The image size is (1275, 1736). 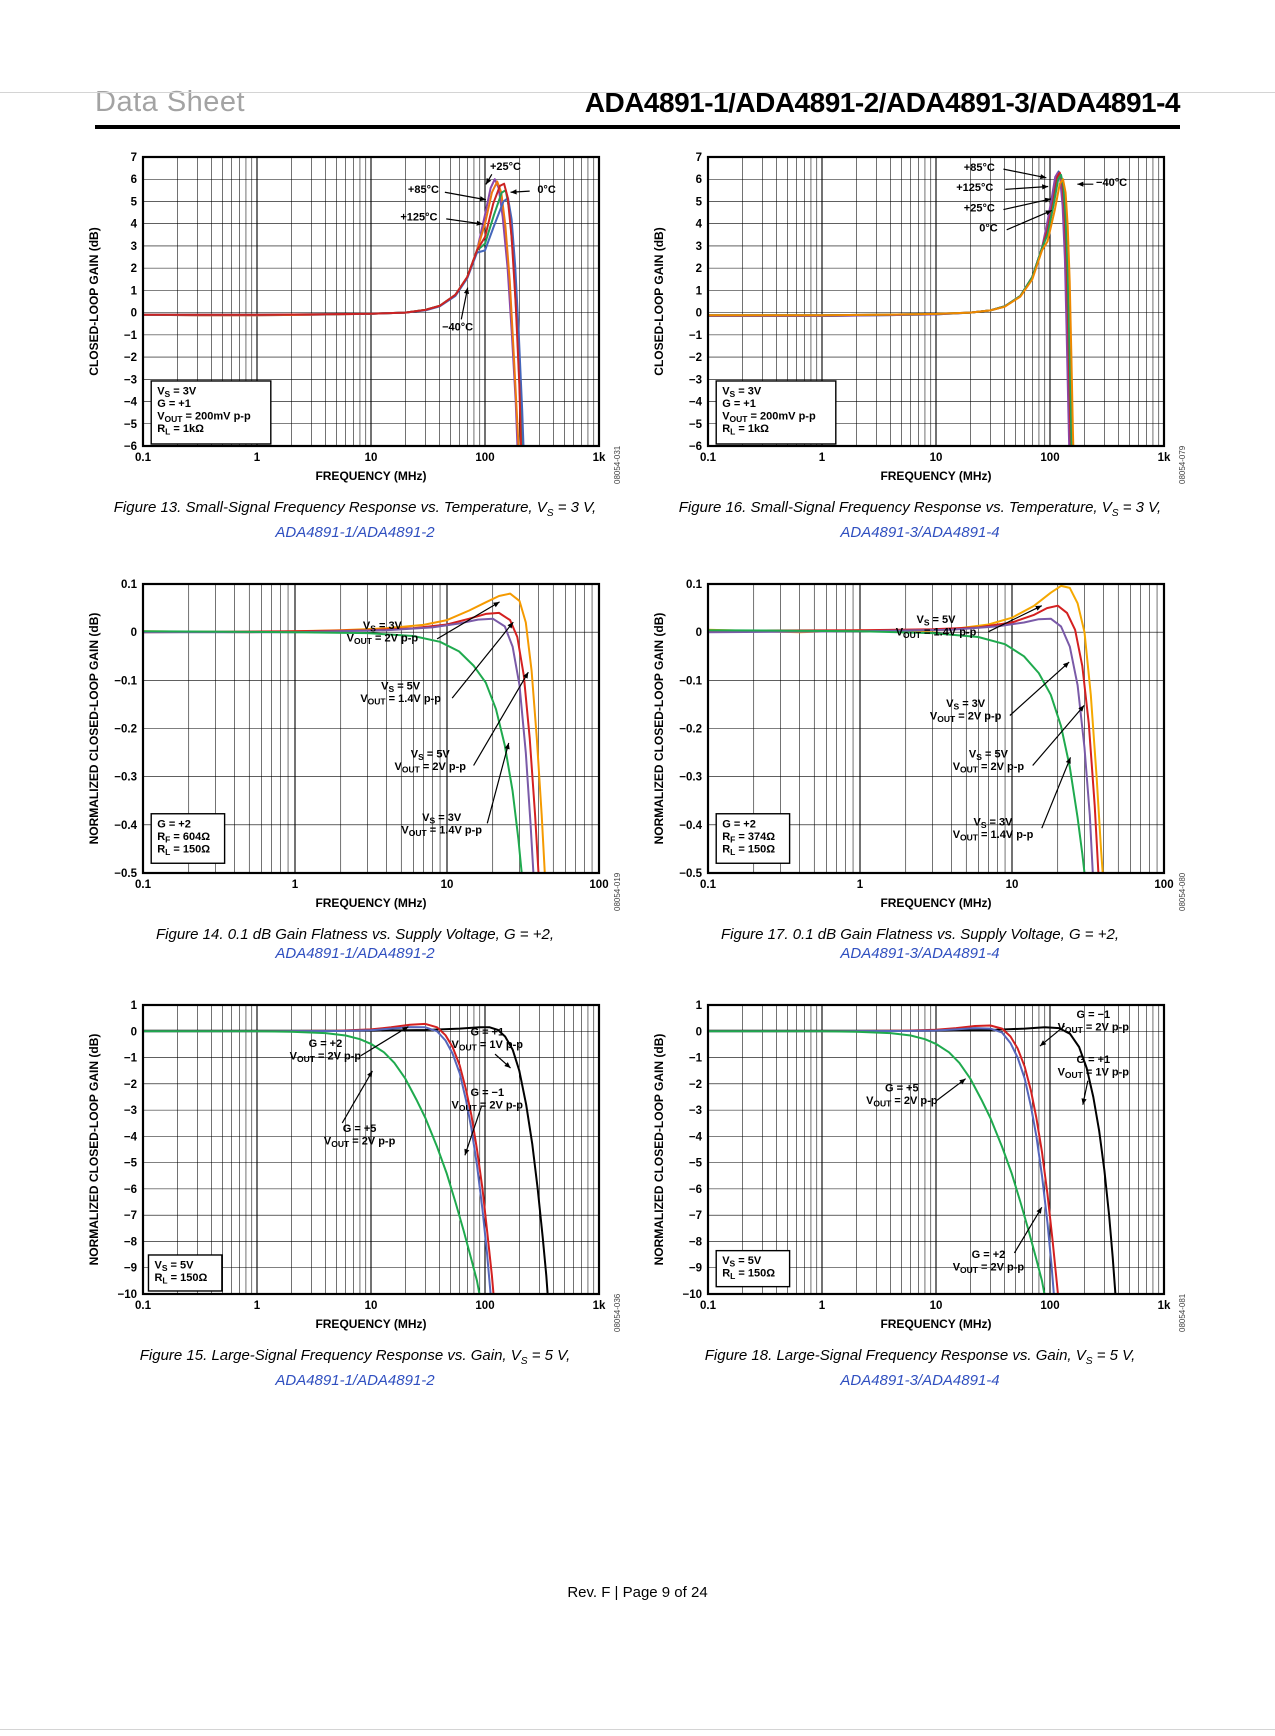 What do you see at coordinates (617, 1312) in the screenshot?
I see `svg-text: 08054-036` at bounding box center [617, 1312].